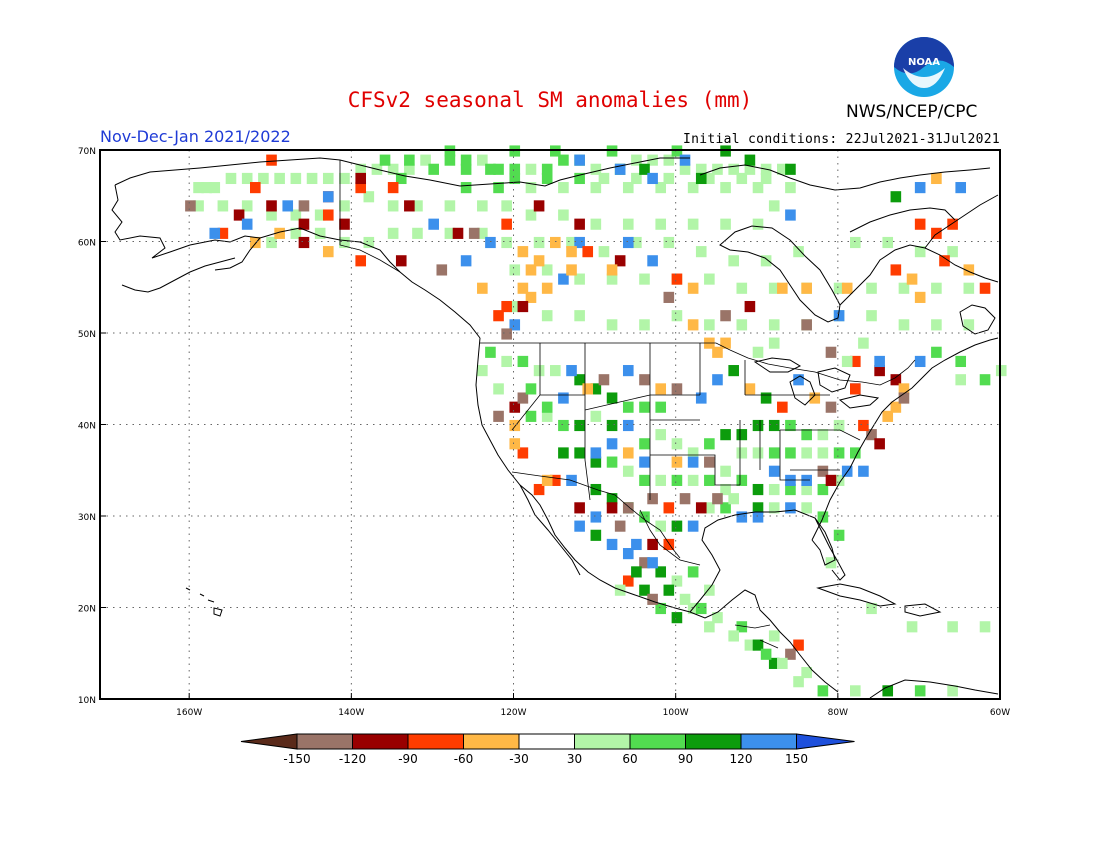 The image size is (1100, 850). I want to click on colorbar-box, so click(768, 741).